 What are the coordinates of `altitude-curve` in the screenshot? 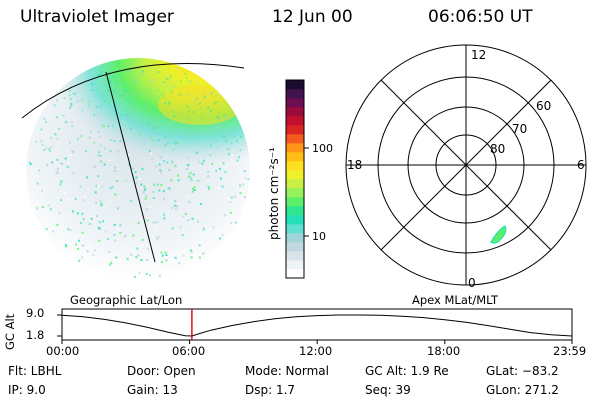 It's located at (316, 325).